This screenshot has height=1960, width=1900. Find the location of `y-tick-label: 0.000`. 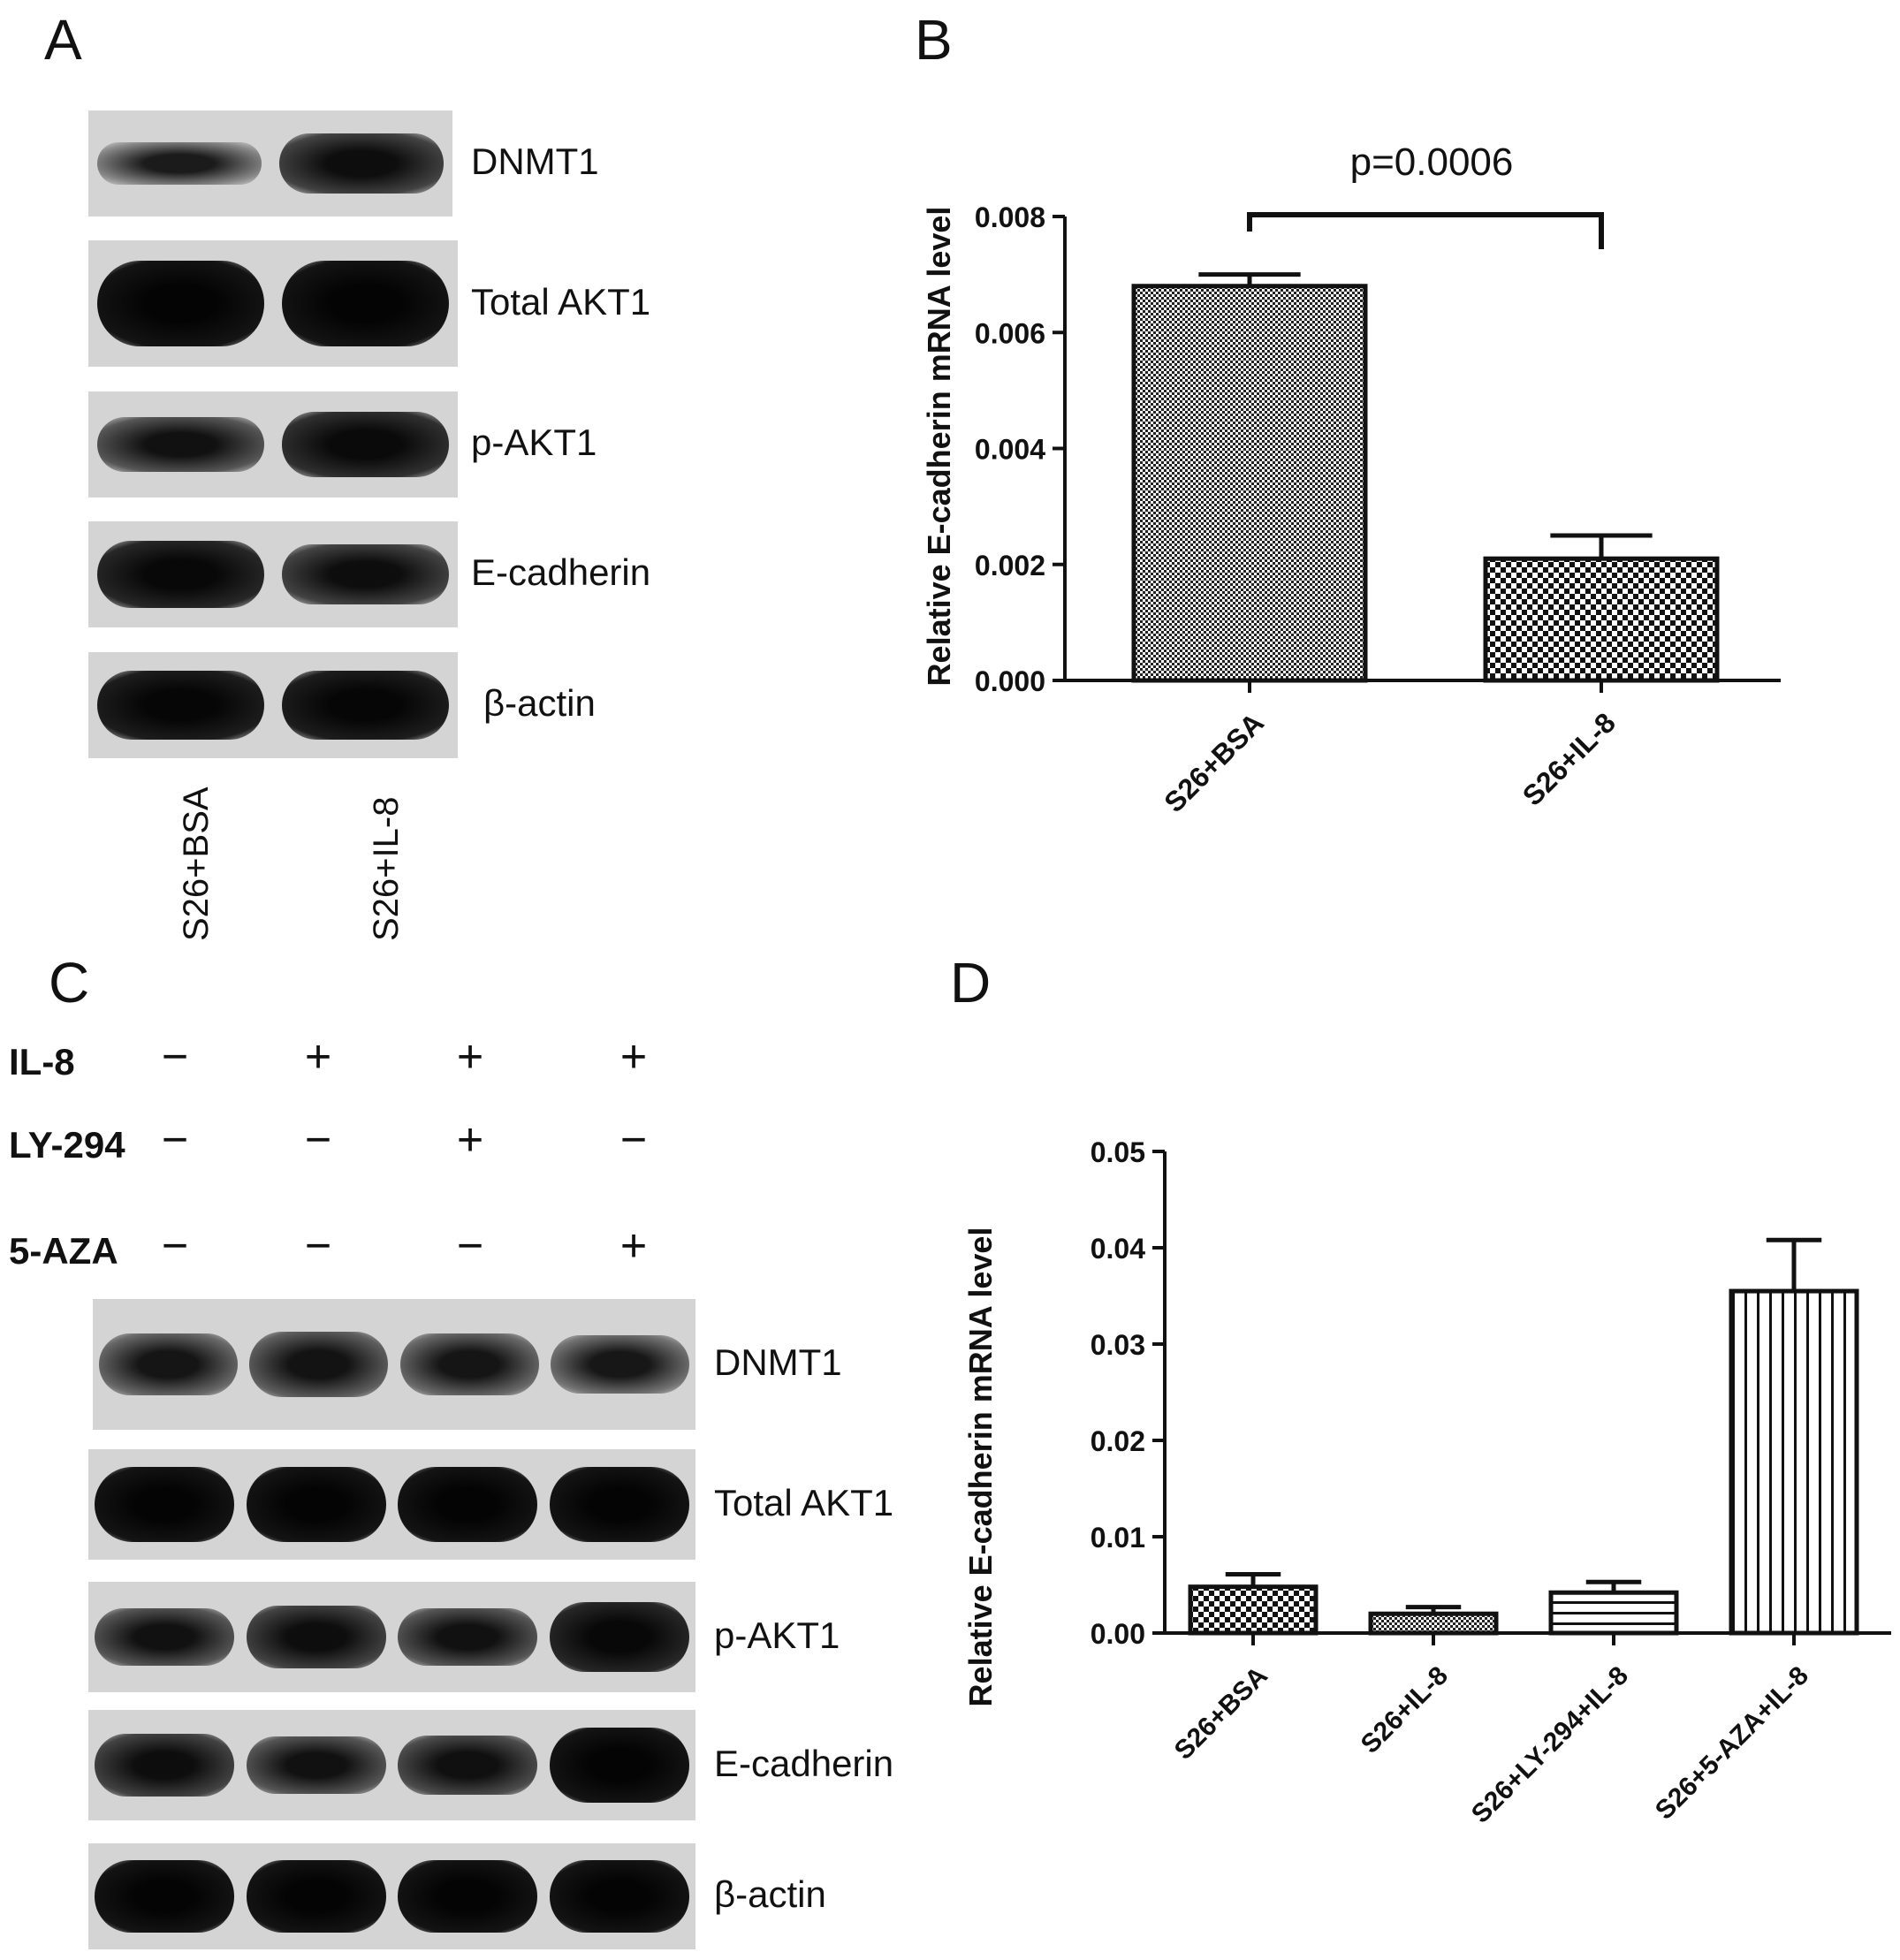

y-tick-label: 0.000 is located at coordinates (1010, 681).